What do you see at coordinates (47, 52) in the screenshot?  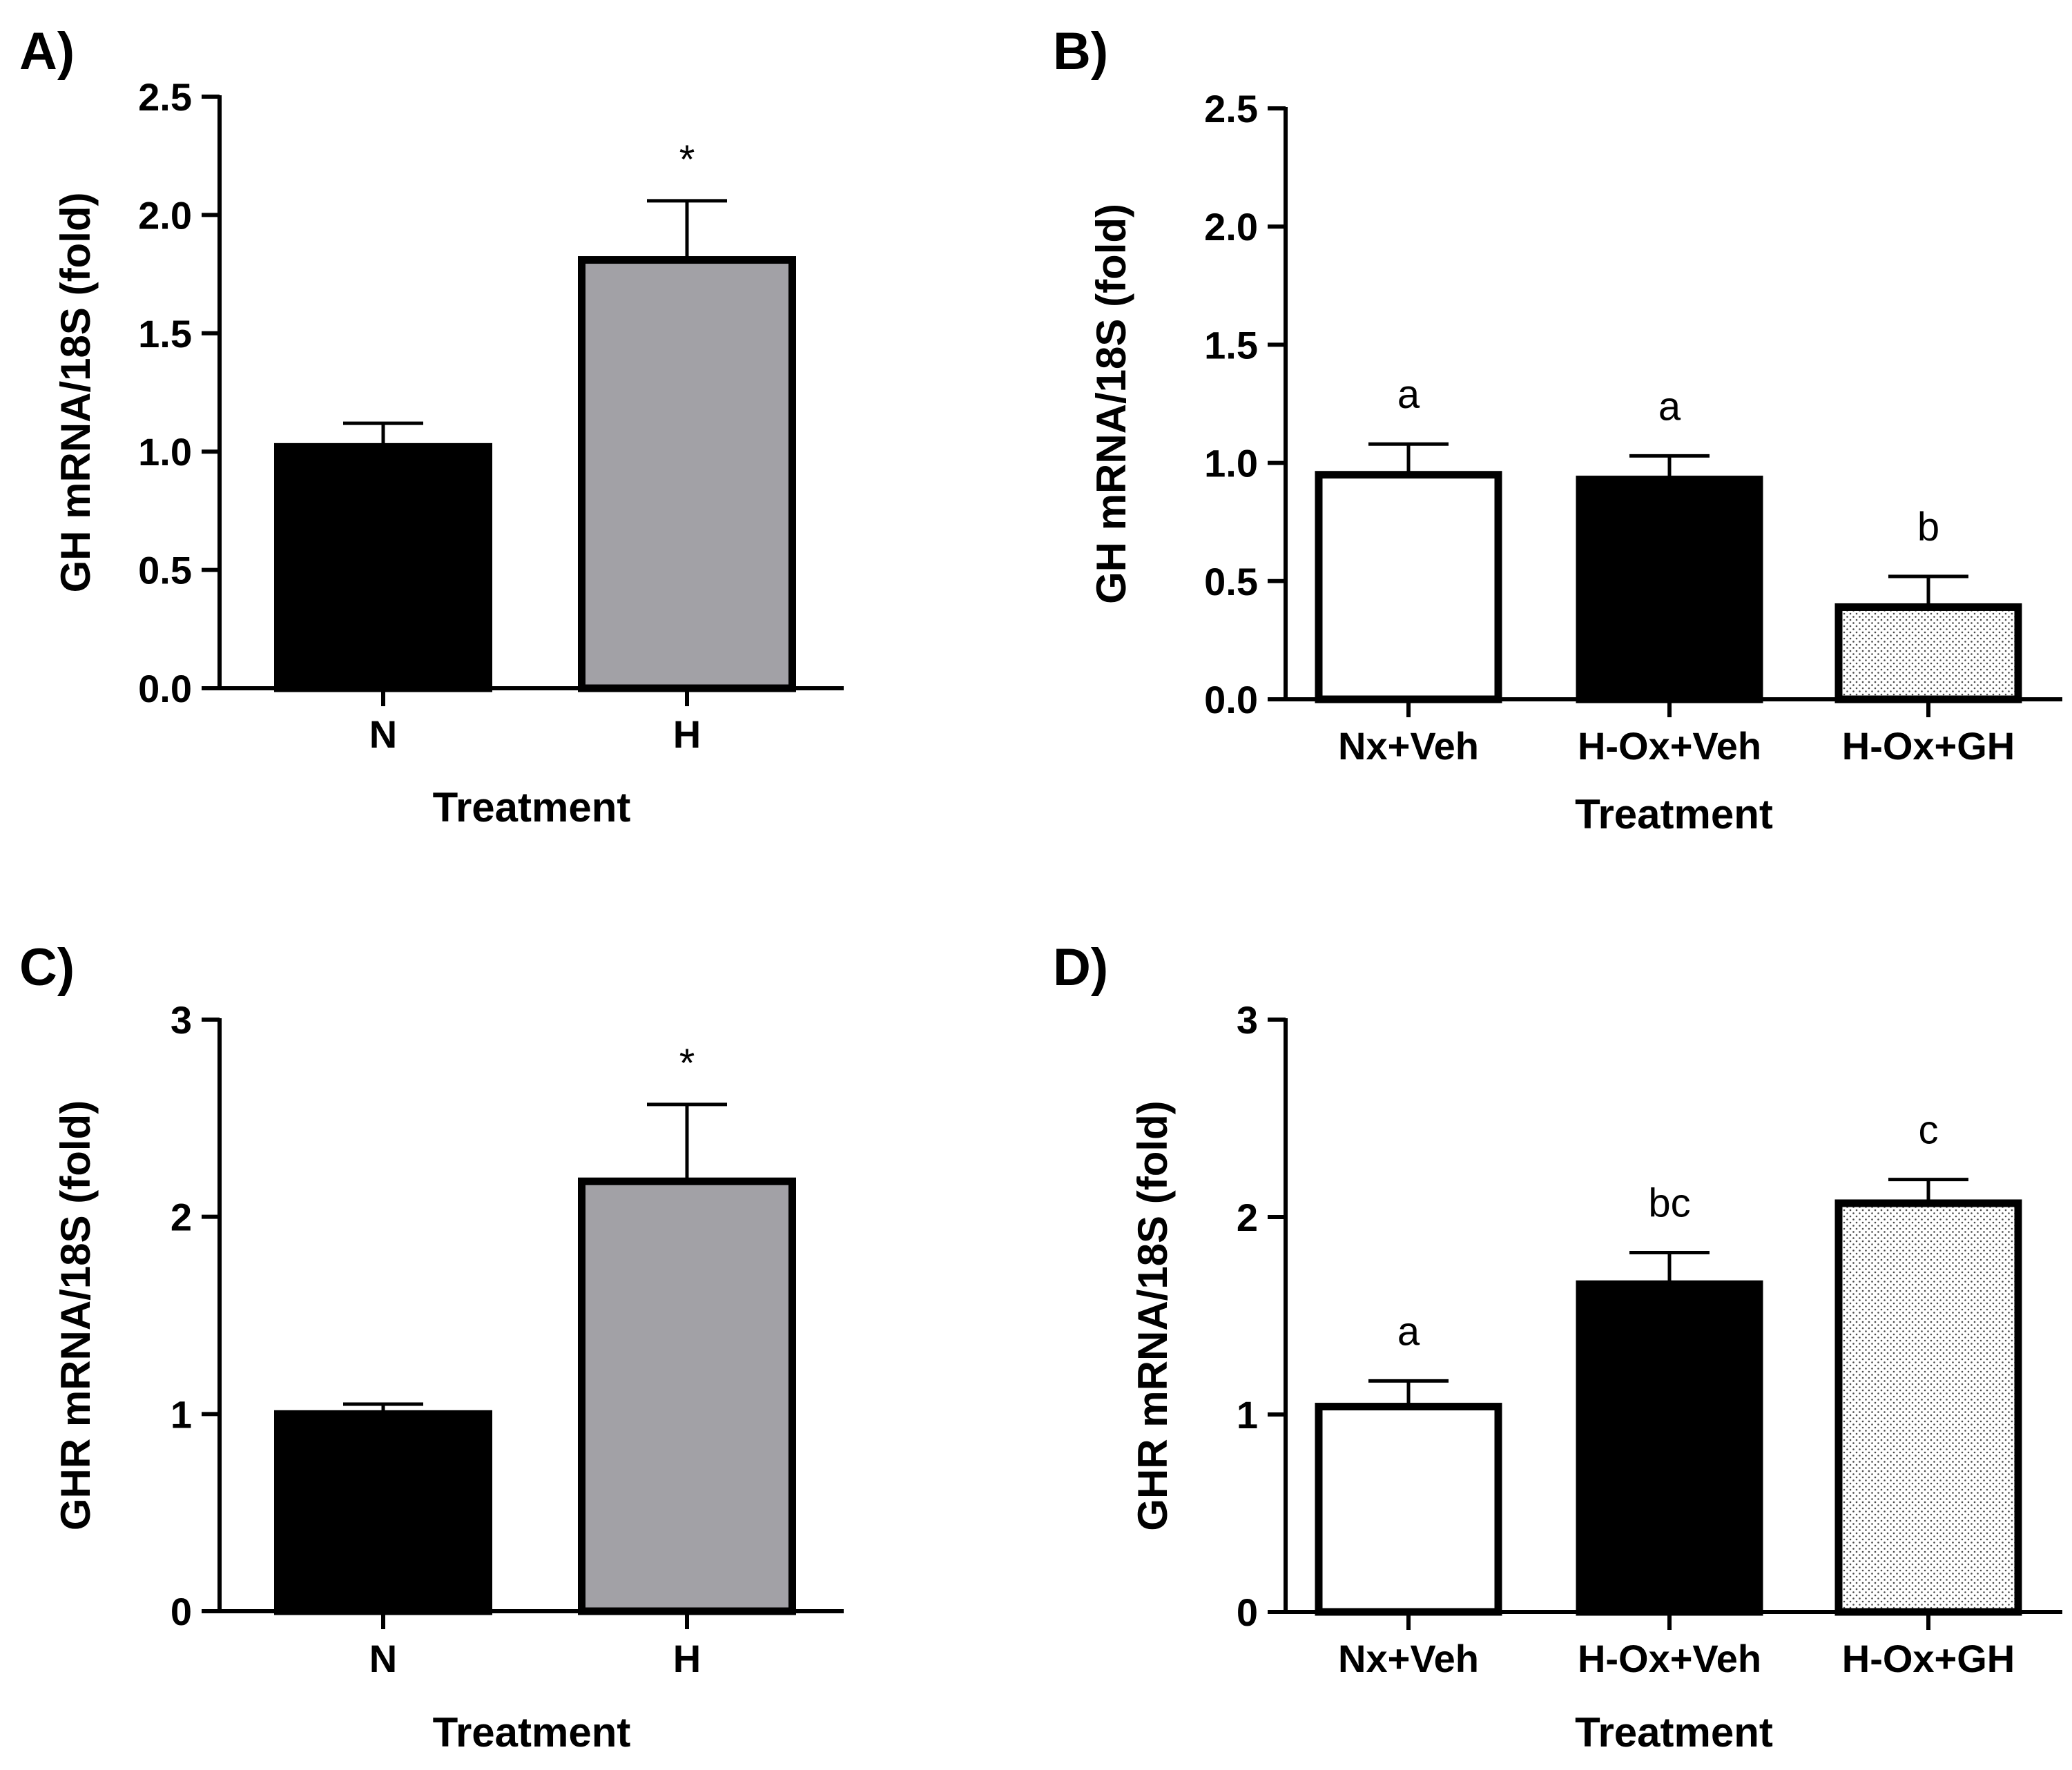 I see `panel-label: A)` at bounding box center [47, 52].